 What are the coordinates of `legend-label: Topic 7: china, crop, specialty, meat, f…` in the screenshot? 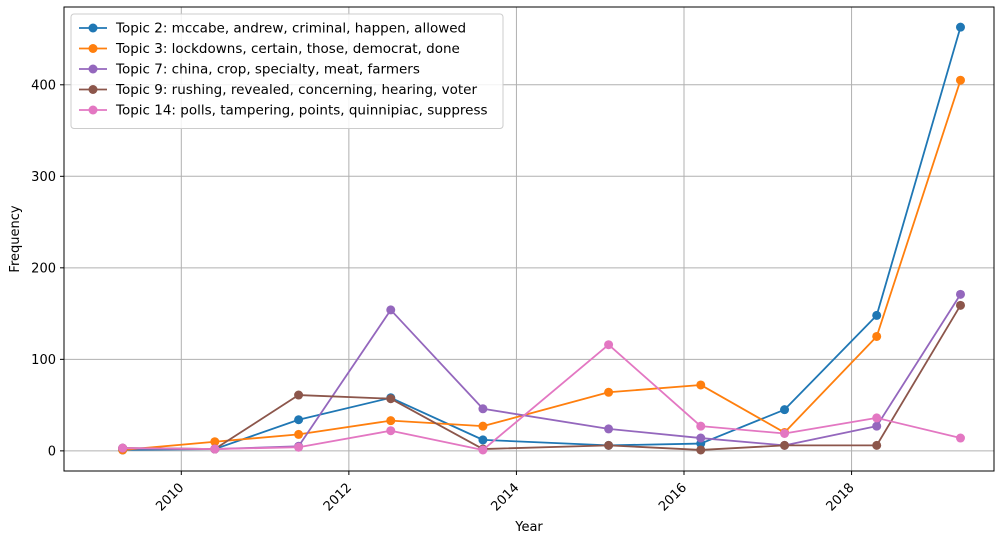 It's located at (267, 70).